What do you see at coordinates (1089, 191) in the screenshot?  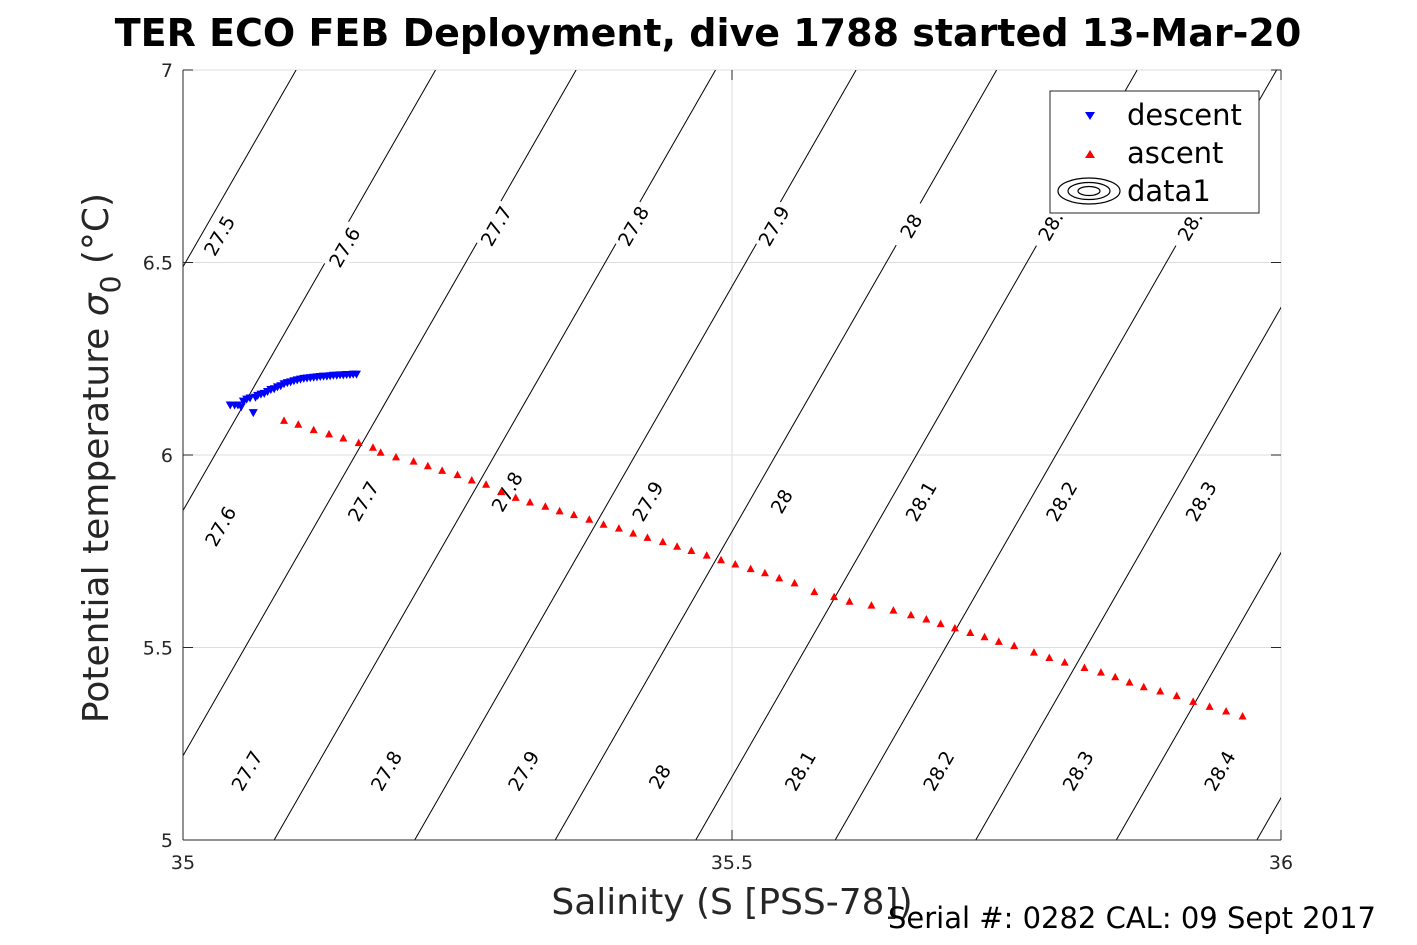 I see `legend-contour-icon` at bounding box center [1089, 191].